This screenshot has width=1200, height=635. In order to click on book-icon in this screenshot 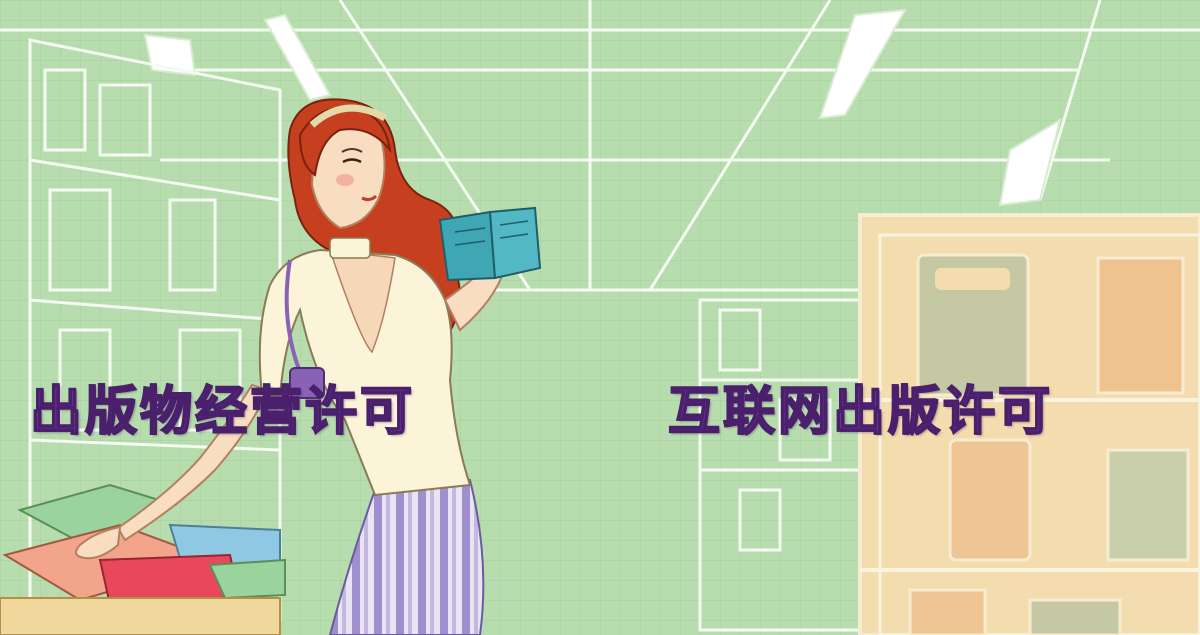, I will do `click(490, 244)`.